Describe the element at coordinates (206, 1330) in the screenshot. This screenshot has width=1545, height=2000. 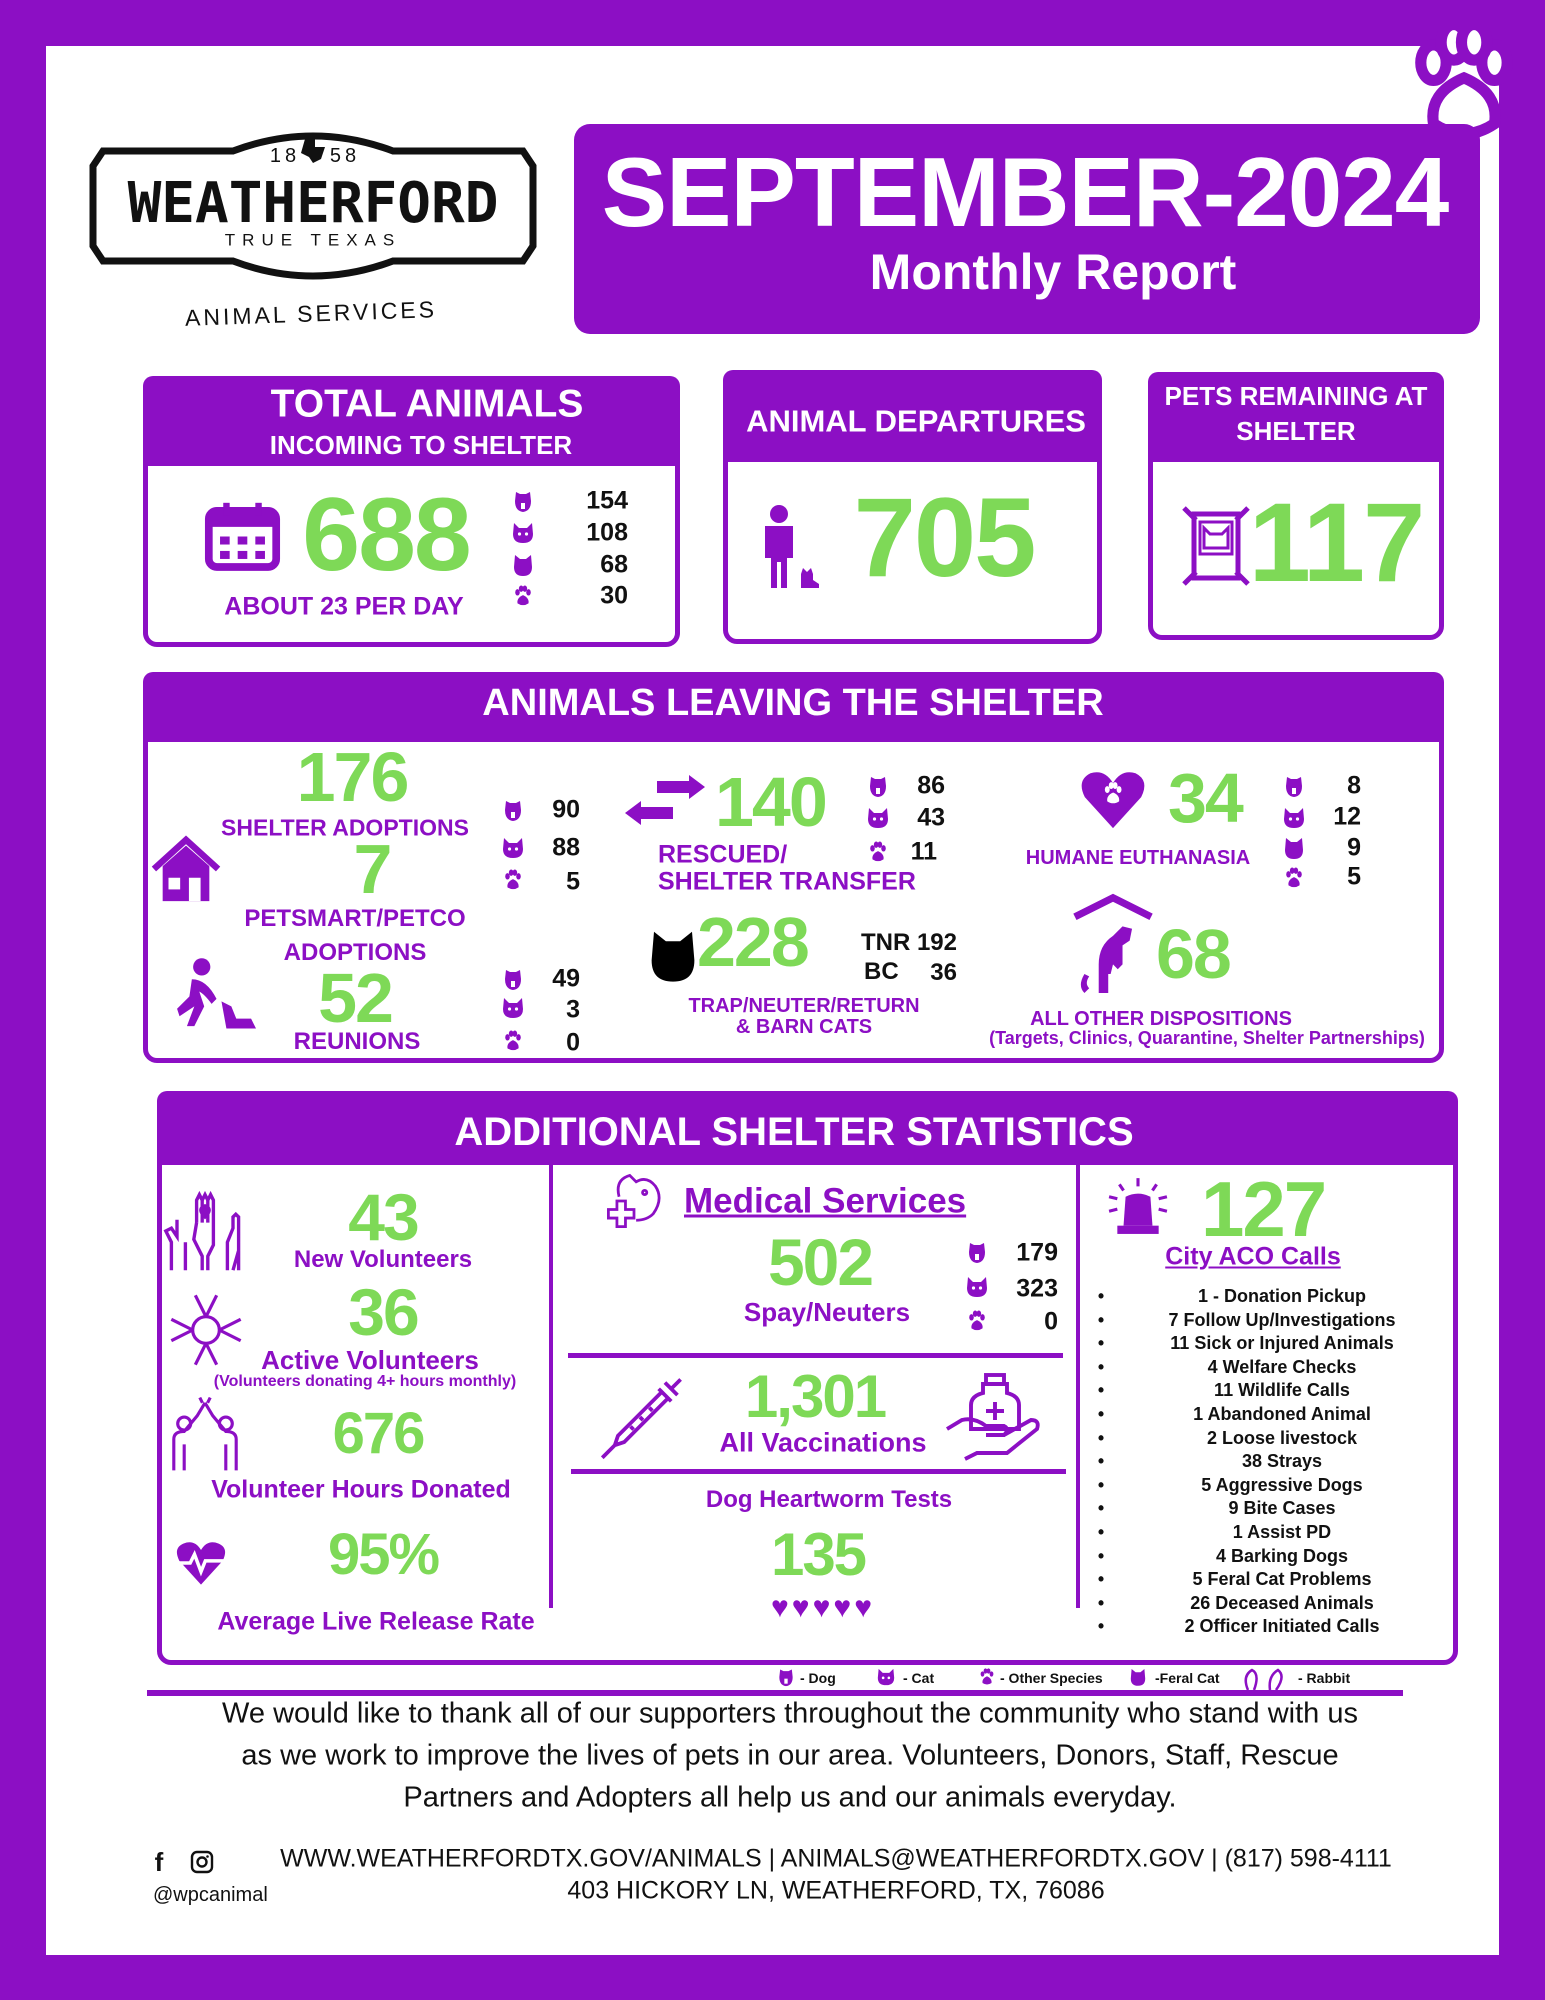
I see `hands-circle-icon` at that location.